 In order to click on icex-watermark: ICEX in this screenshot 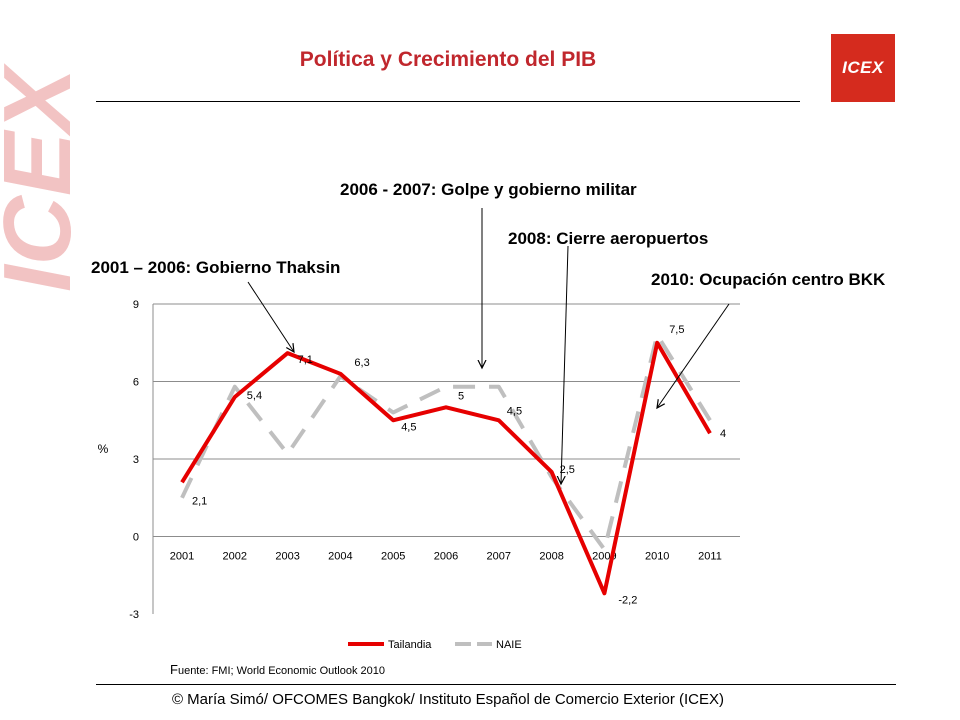, I will do `click(45, 177)`.